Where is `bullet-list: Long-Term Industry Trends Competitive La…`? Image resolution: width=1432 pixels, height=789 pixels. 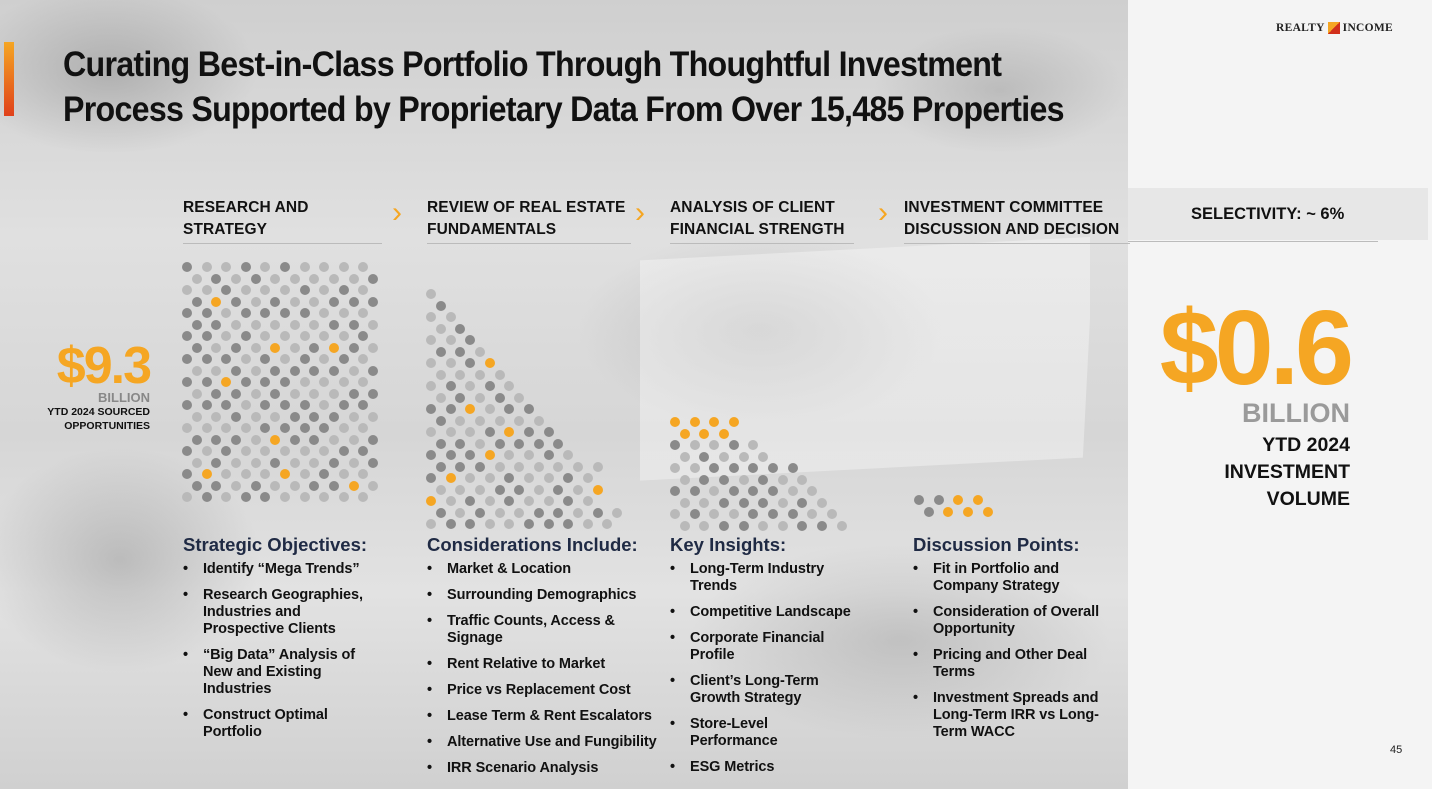
bullet-list: Long-Term Industry Trends Competitive La… is located at coordinates (762, 668).